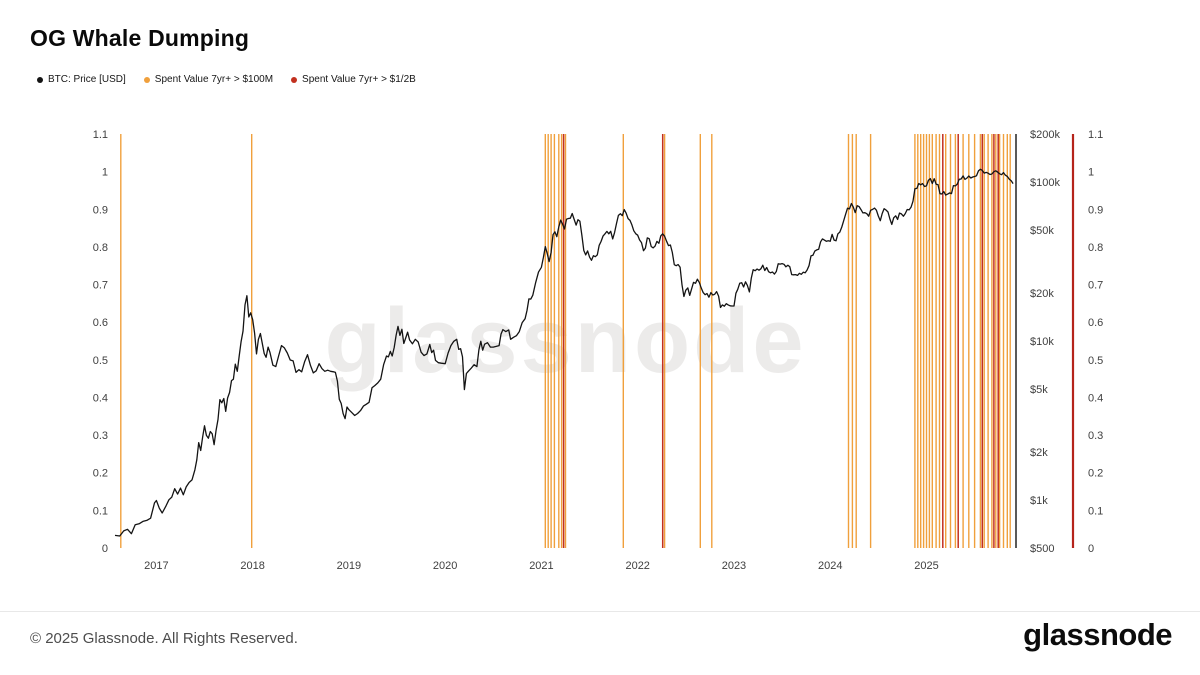  What do you see at coordinates (100, 361) in the screenshot?
I see `left-axis-tick-label: 0.5` at bounding box center [100, 361].